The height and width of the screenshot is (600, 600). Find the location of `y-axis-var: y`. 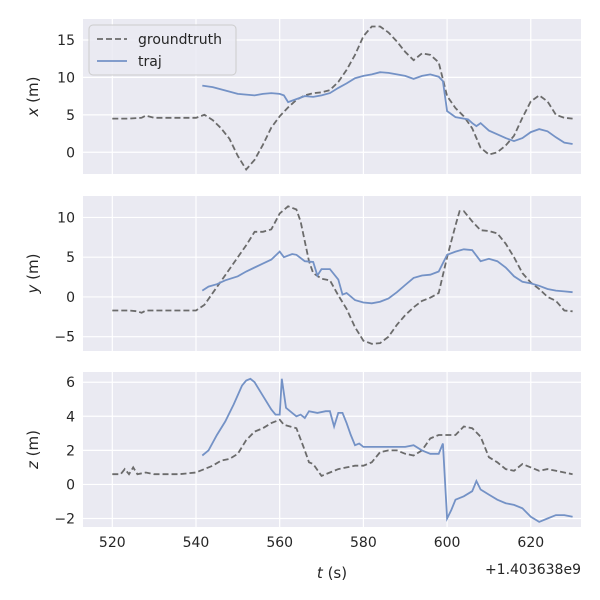

y-axis-var: y is located at coordinates (33, 288).